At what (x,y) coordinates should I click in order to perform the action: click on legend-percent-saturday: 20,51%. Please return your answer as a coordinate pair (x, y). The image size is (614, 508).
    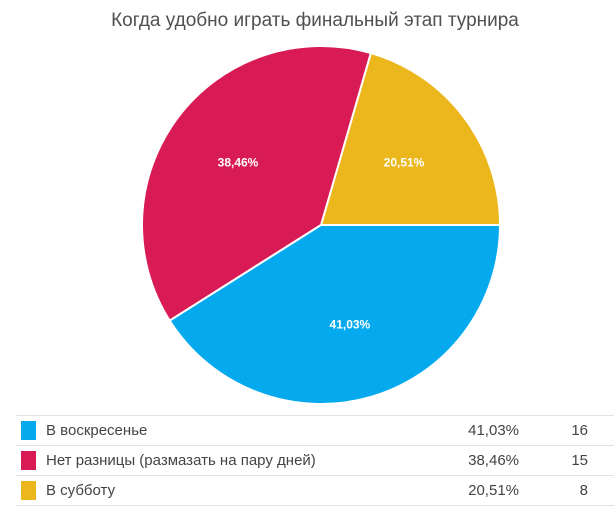
    Looking at the image, I should click on (493, 490).